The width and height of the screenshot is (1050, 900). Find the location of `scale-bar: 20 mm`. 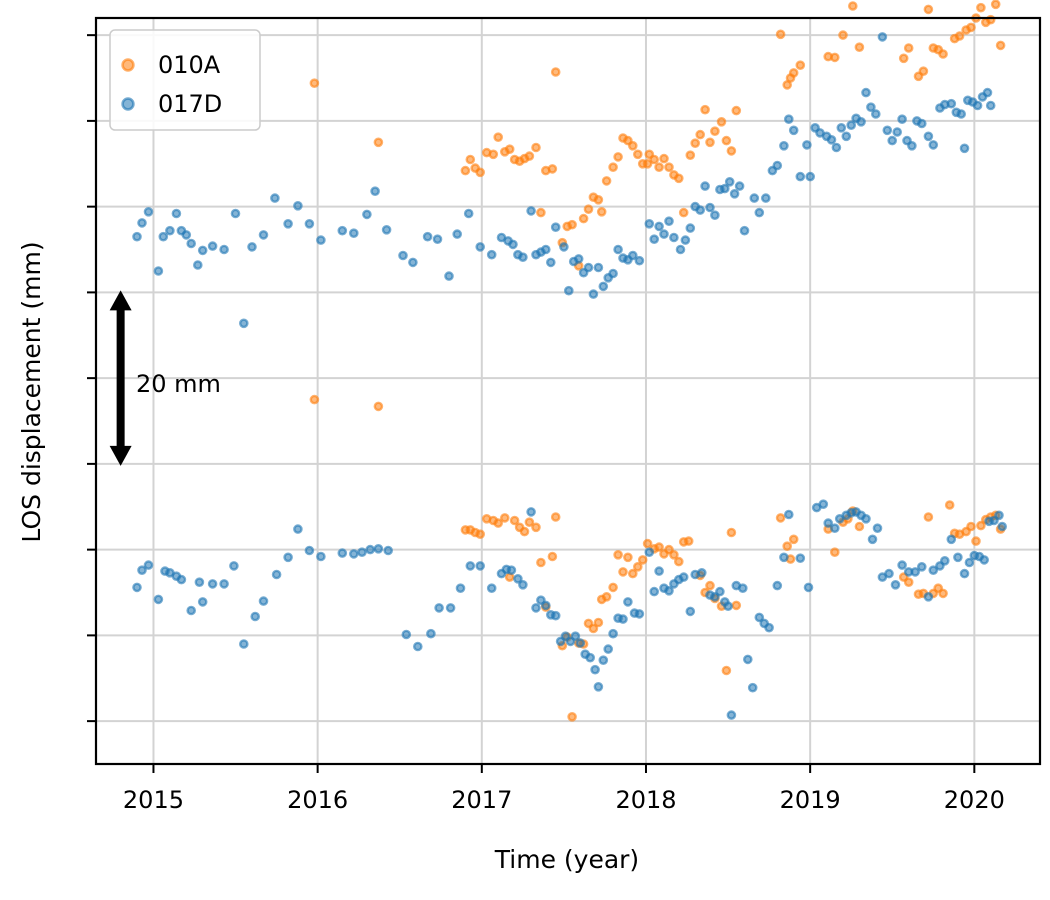

scale-bar: 20 mm is located at coordinates (165, 378).